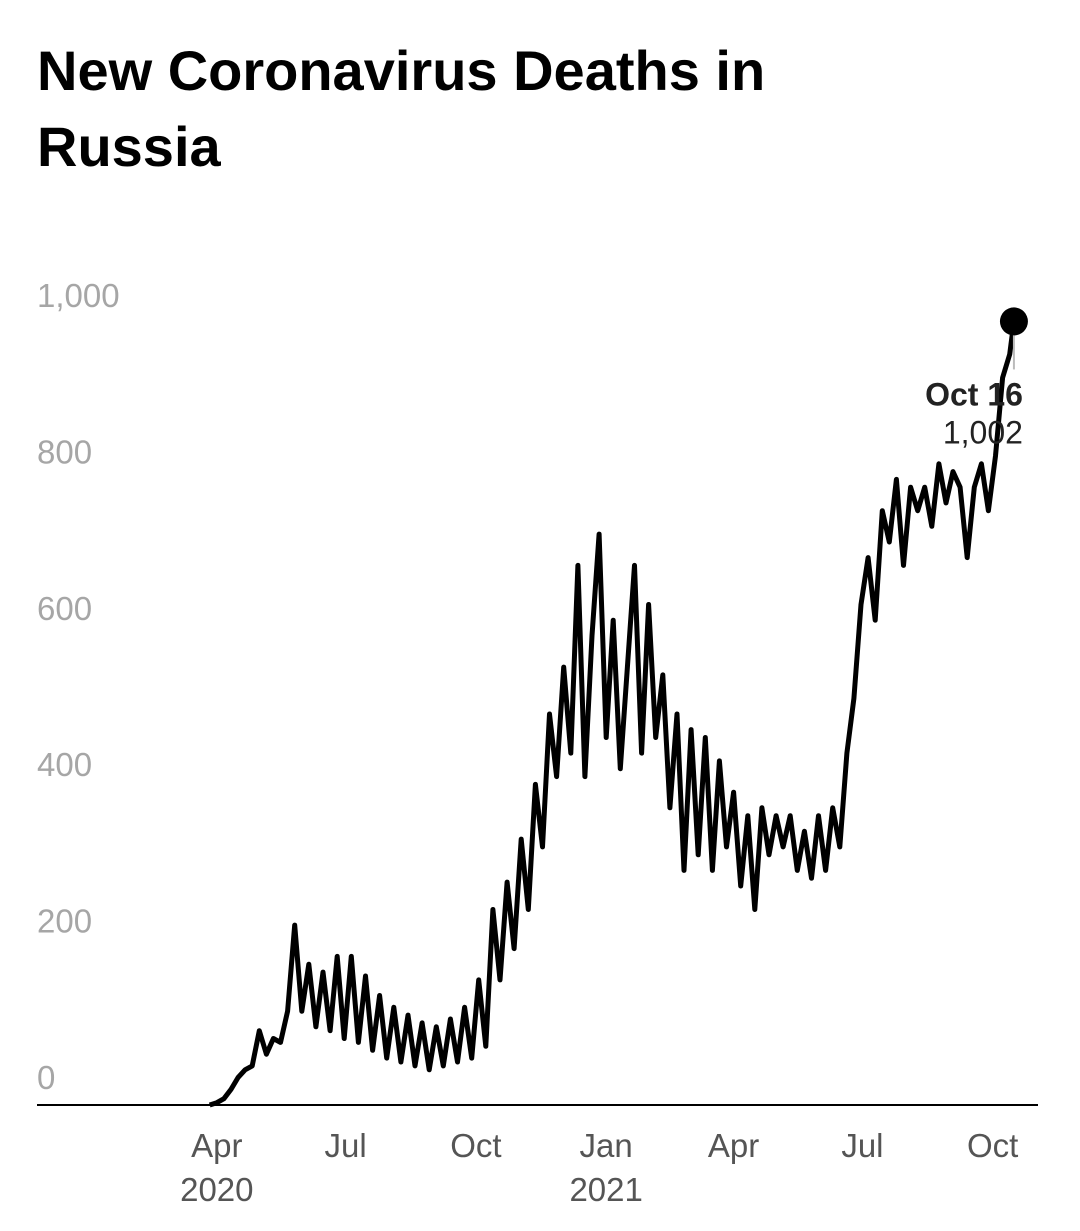 This screenshot has height=1231, width=1080. What do you see at coordinates (216, 1189) in the screenshot?
I see `x-tick-year: 2020` at bounding box center [216, 1189].